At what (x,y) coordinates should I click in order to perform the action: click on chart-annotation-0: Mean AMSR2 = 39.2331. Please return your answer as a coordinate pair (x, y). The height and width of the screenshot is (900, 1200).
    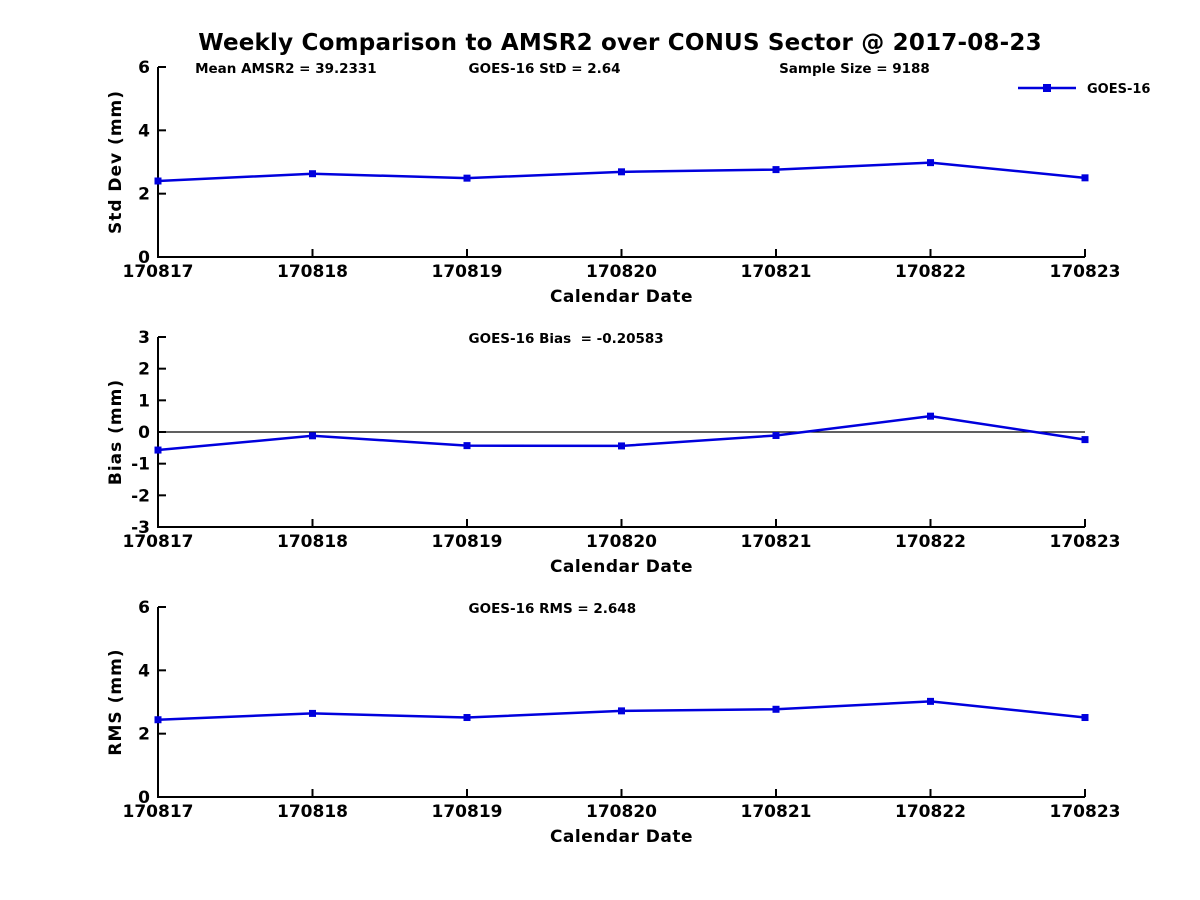
    Looking at the image, I should click on (286, 69).